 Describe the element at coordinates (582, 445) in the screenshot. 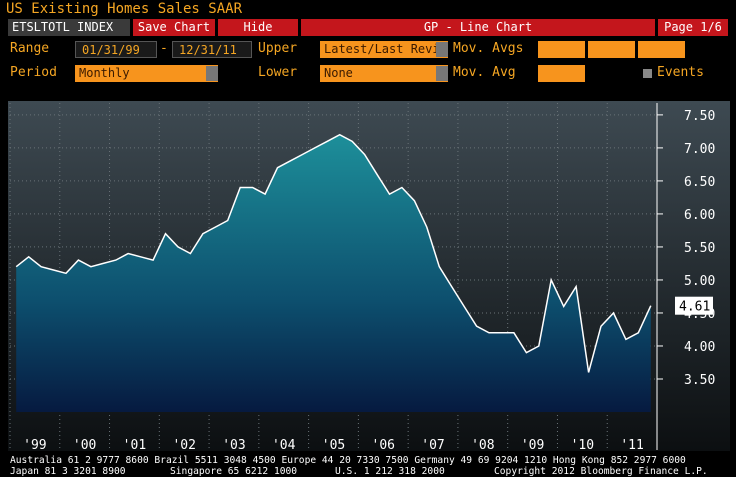

I see `x-tick-label: '10` at that location.